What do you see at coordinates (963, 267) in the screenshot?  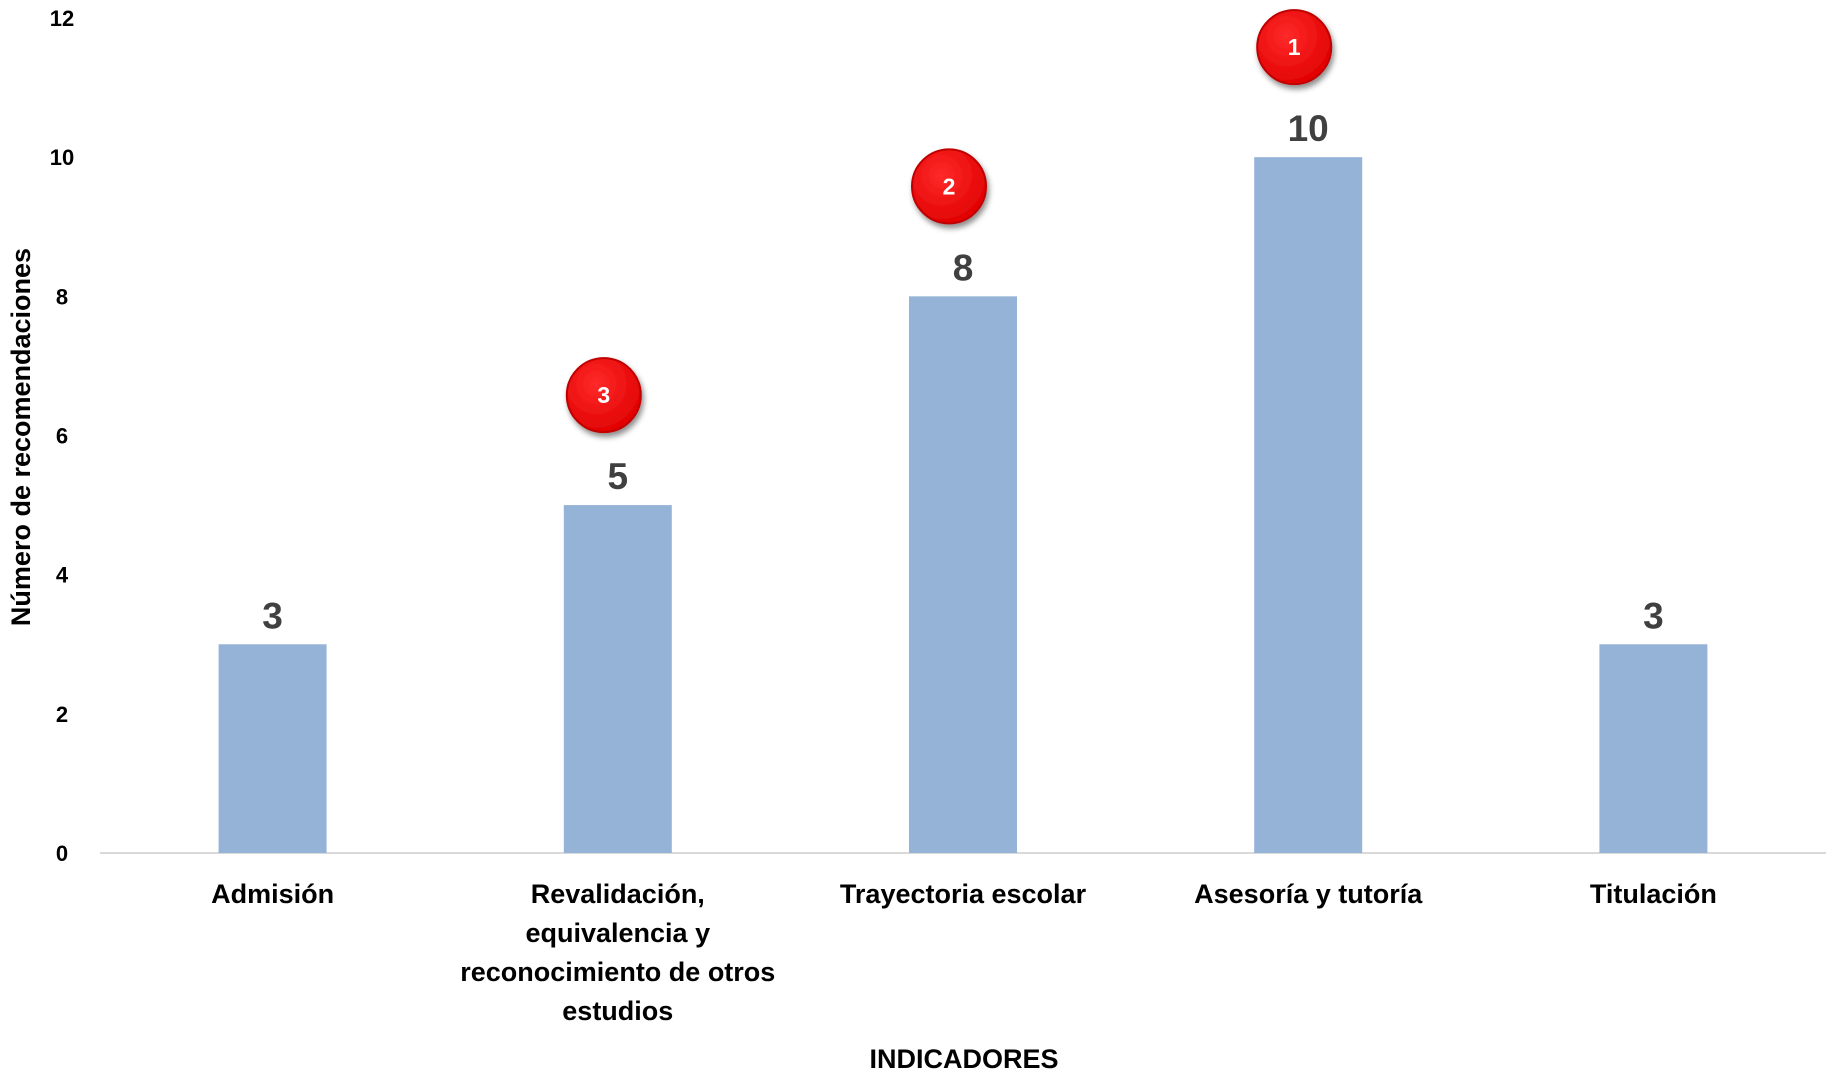 I see `bar-value-label: 8` at bounding box center [963, 267].